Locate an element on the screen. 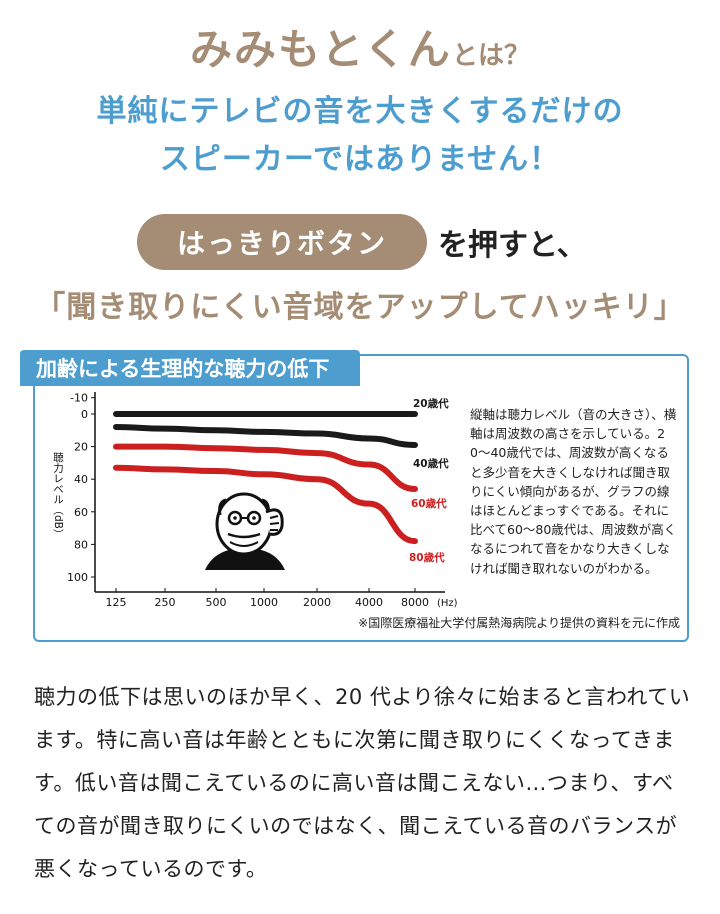  series-line-40歳代 is located at coordinates (265, 436).